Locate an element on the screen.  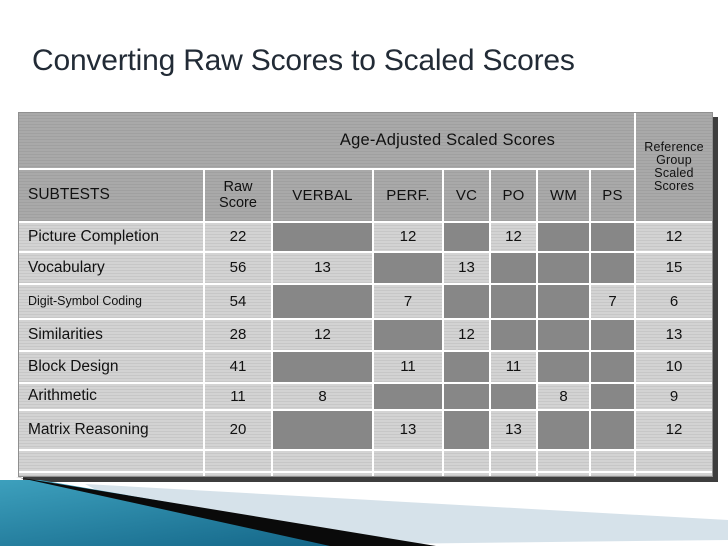
subtest-name-cell: Vocabulary is located at coordinates (111, 268).